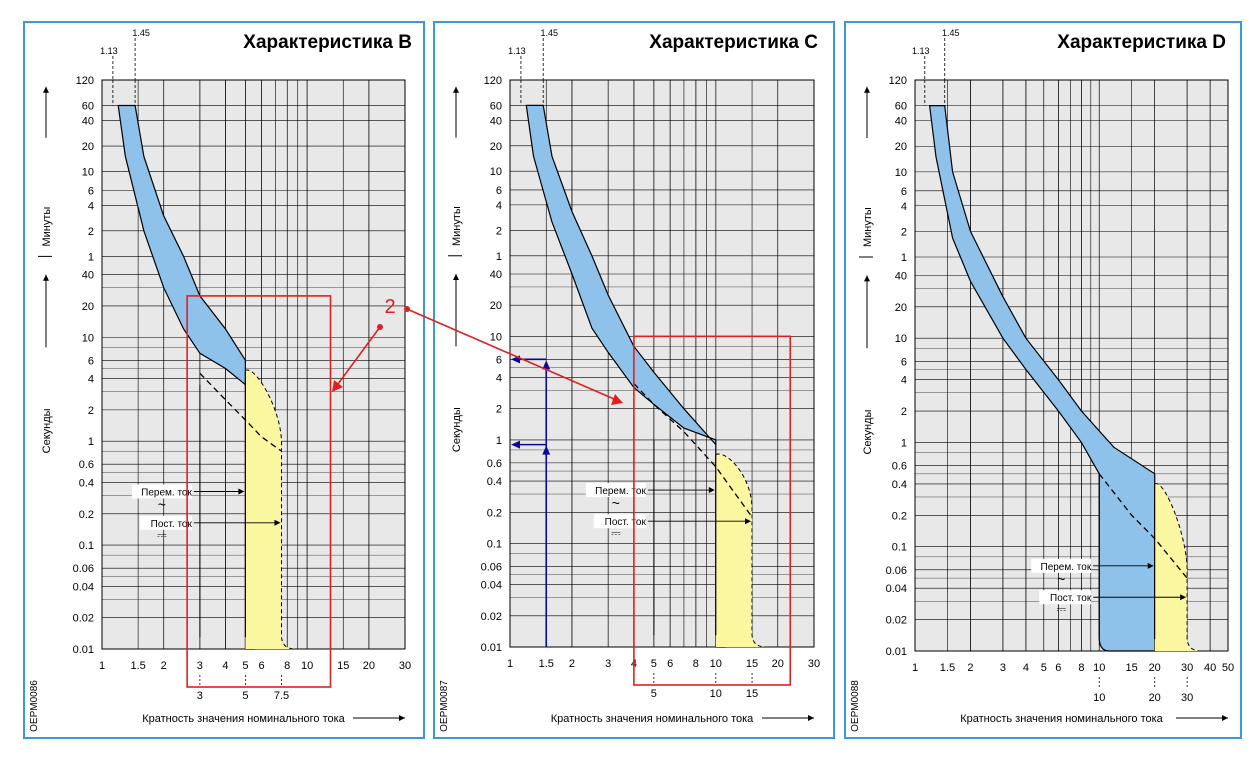 Image resolution: width=1256 pixels, height=761 pixels. I want to click on top-label: 1.45, so click(951, 33).